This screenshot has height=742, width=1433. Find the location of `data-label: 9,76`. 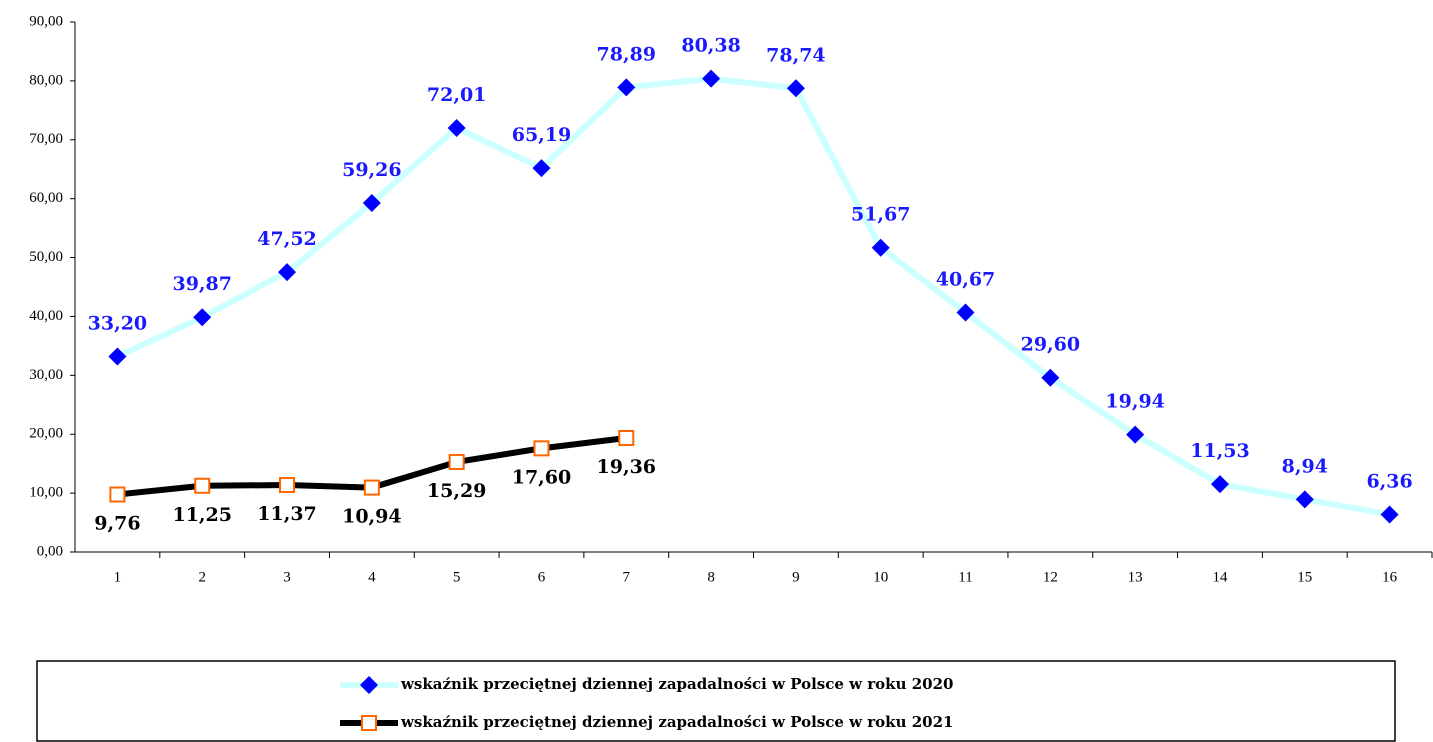

data-label: 9,76 is located at coordinates (117, 524).